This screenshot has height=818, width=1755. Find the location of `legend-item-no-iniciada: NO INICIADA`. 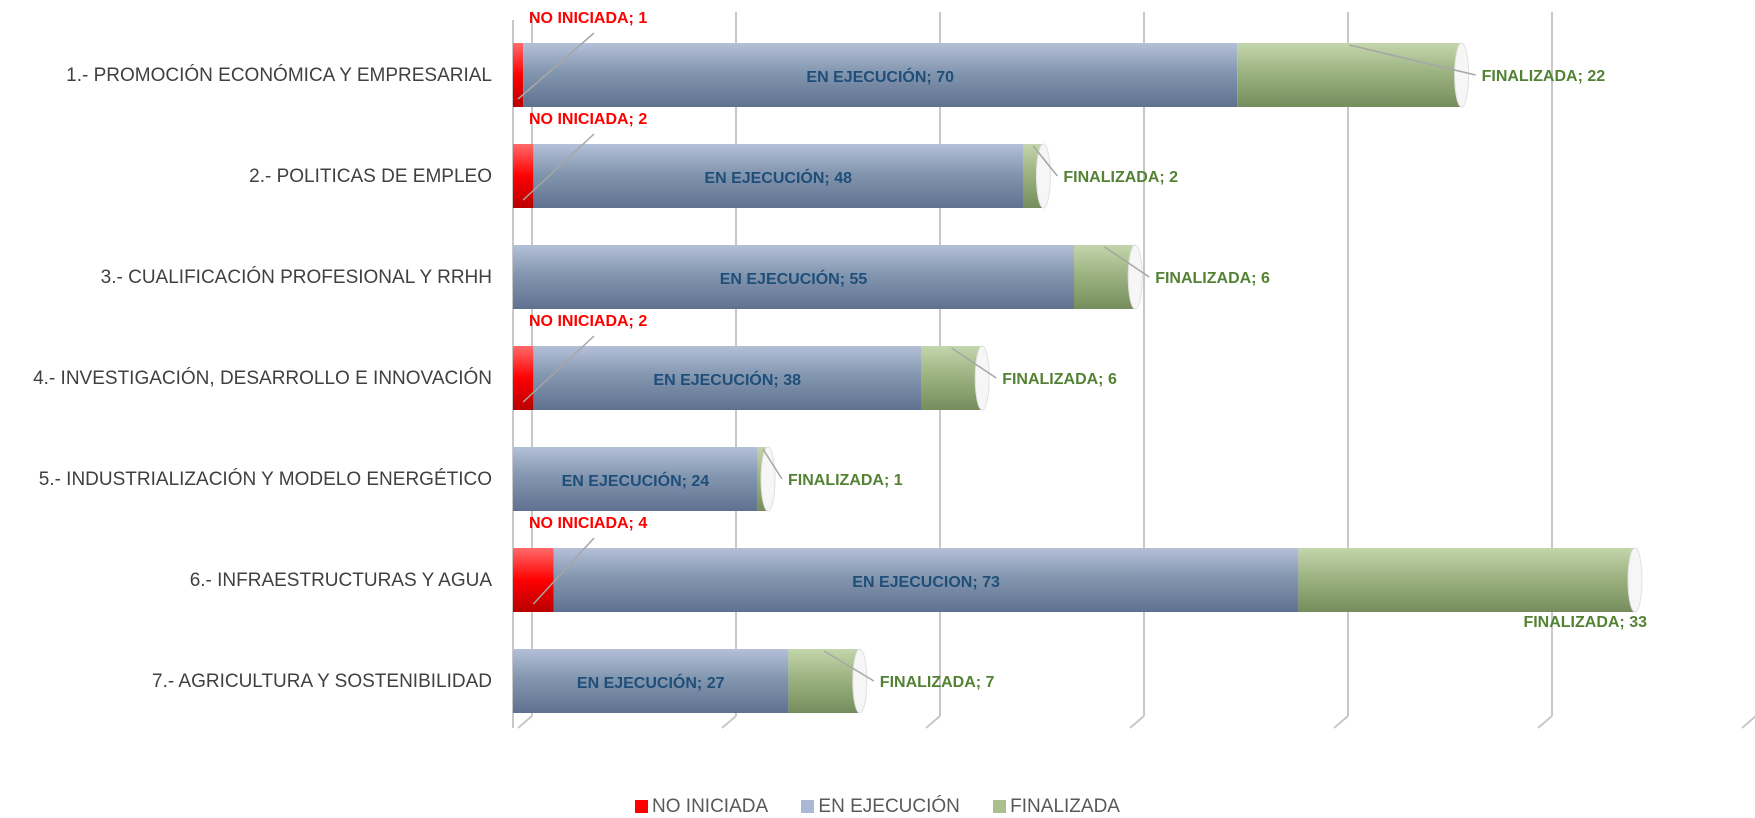

legend-item-no-iniciada: NO INICIADA is located at coordinates (701, 807).